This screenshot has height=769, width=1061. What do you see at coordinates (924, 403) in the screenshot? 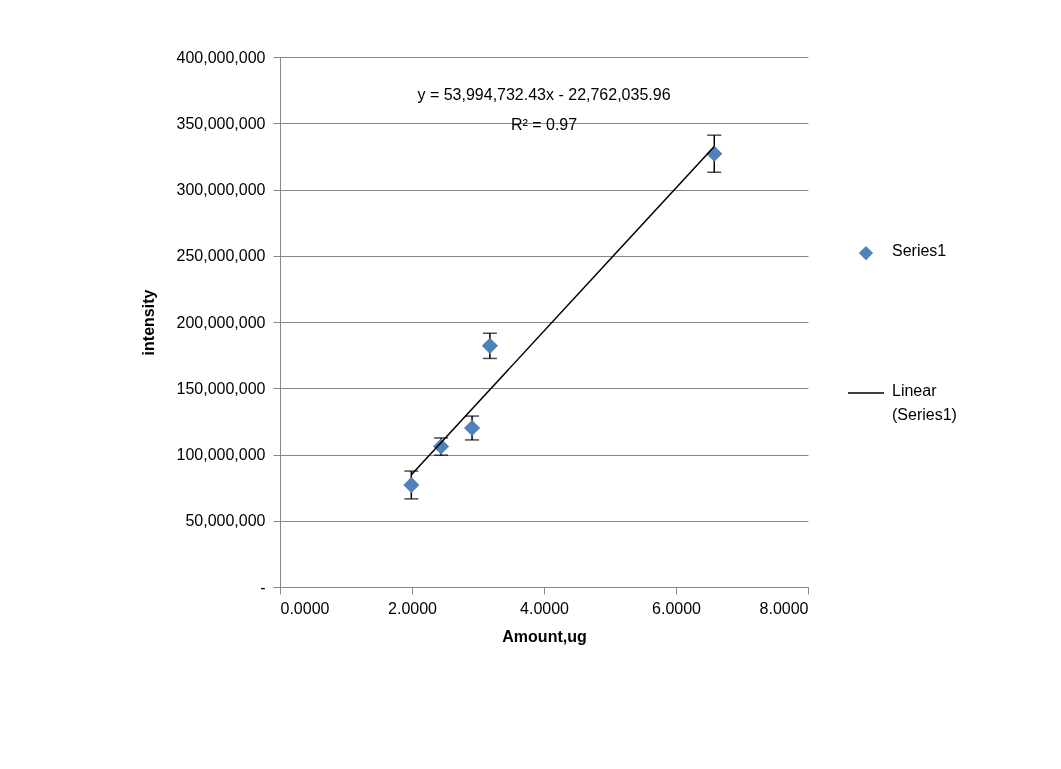
I see `legend-label: Linear (Series1)` at bounding box center [924, 403].